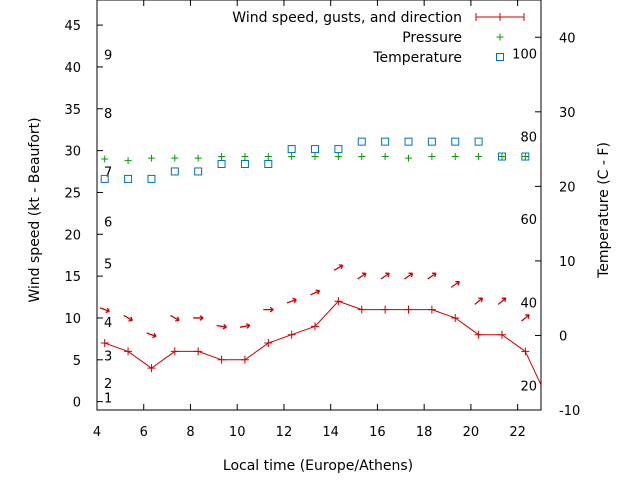  What do you see at coordinates (318, 466) in the screenshot?
I see `x-axis-label: Local time (Europe/Athens)` at bounding box center [318, 466].